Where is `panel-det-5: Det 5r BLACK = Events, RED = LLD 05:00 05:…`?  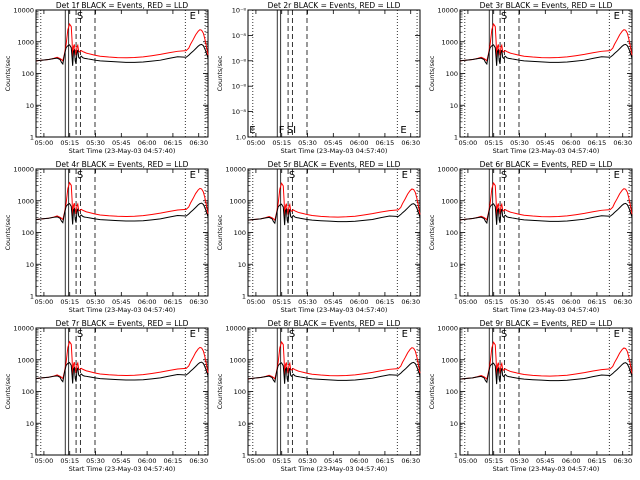 panel-det-5: Det 5r BLACK = Events, RED = LLD 05:00 05:… is located at coordinates (318, 237).